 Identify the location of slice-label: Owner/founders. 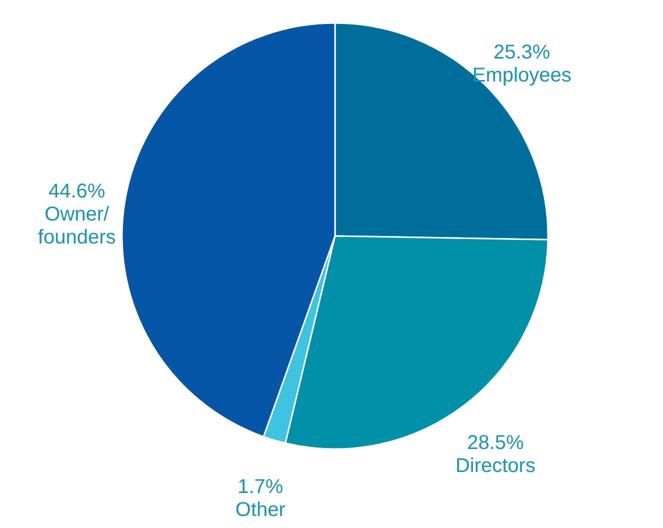
(77, 225).